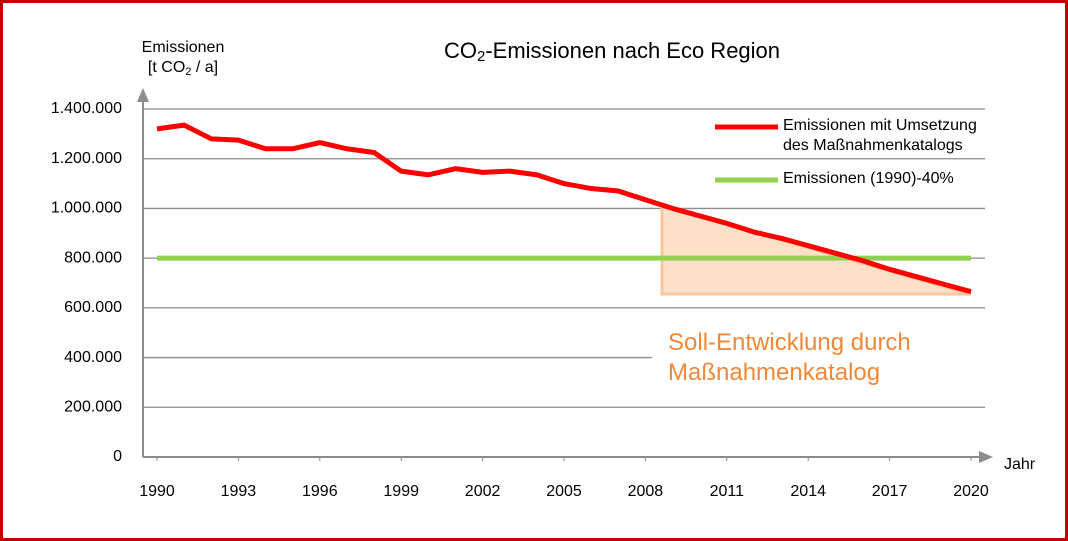 The image size is (1068, 541). What do you see at coordinates (986, 457) in the screenshot?
I see `x-axis-arrow` at bounding box center [986, 457].